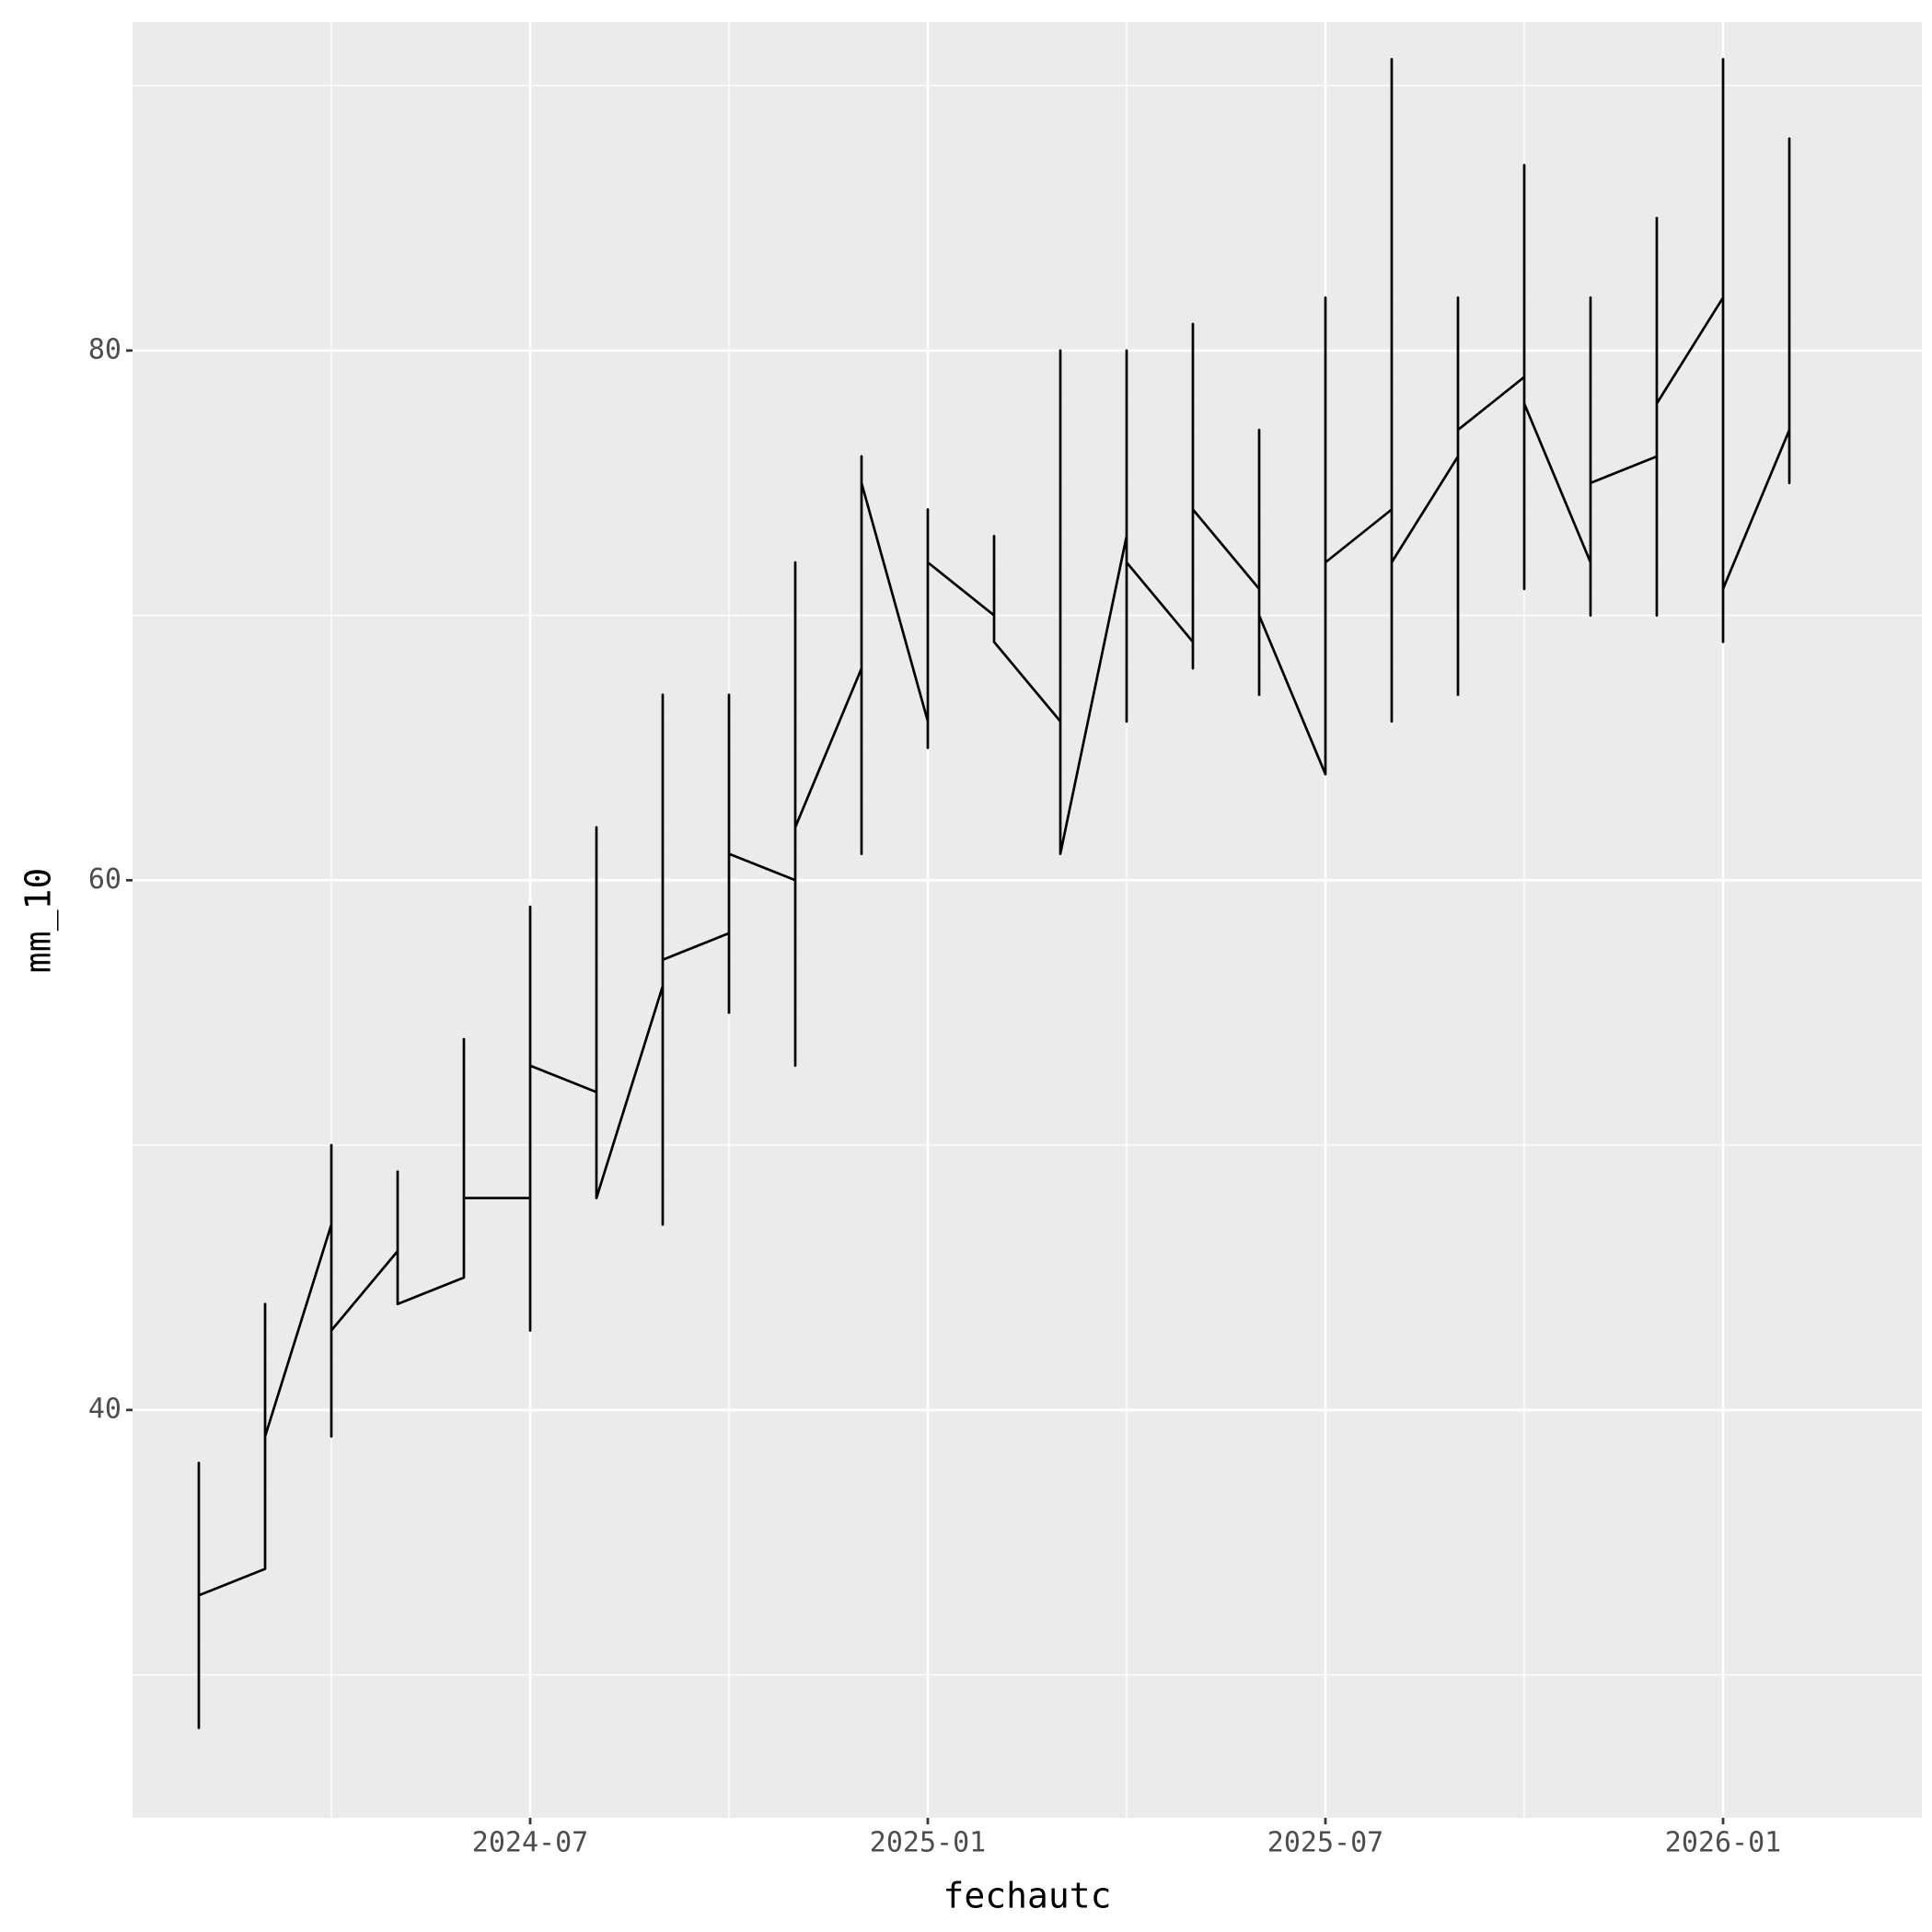 This screenshot has width=1932, height=1932. What do you see at coordinates (1325, 1843) in the screenshot?
I see `x-tick-label: 2025-07` at bounding box center [1325, 1843].